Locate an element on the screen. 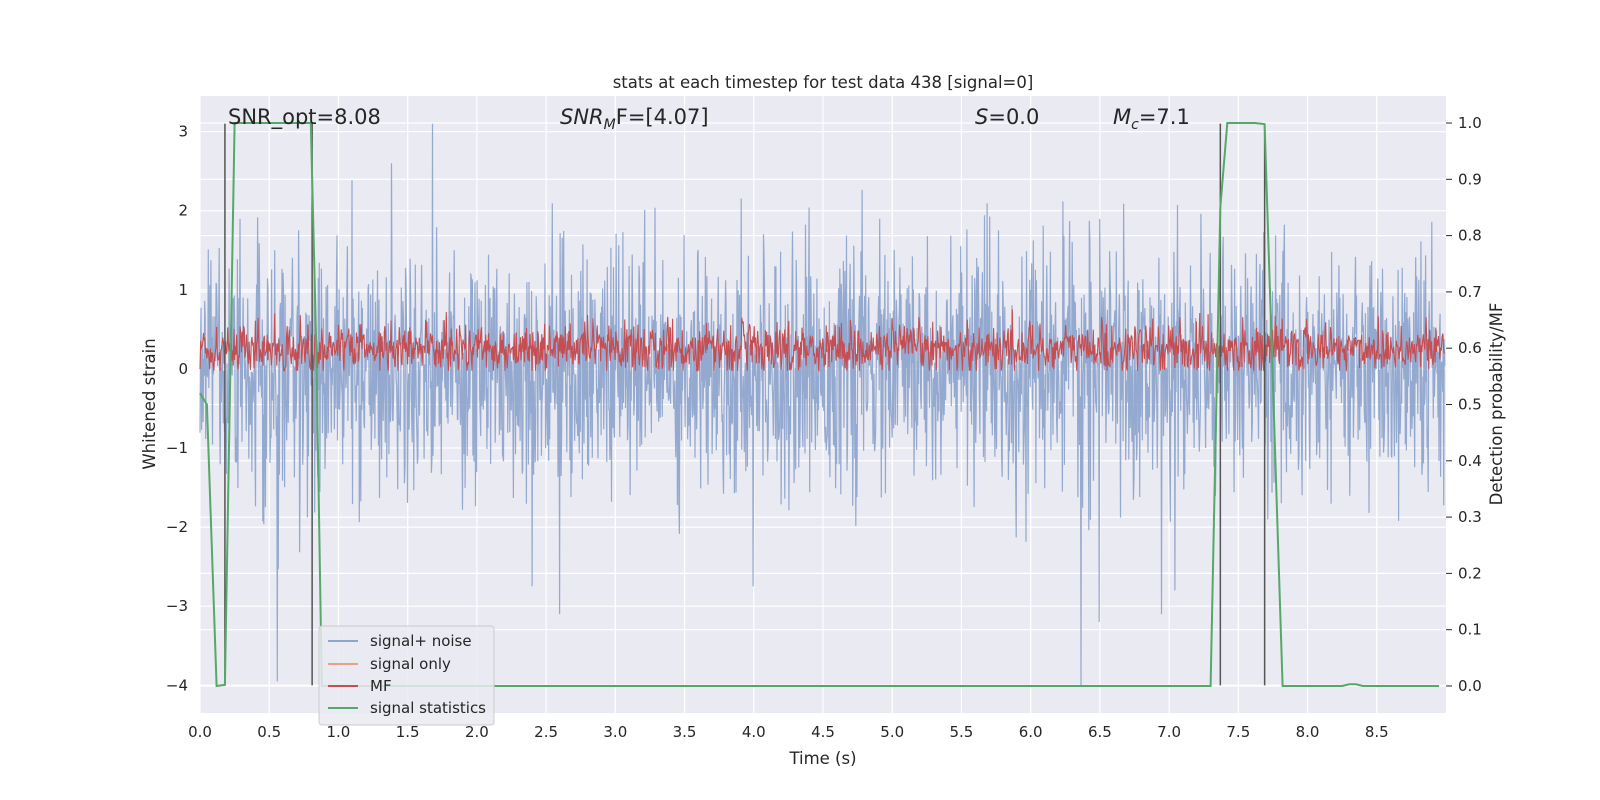 This screenshot has height=800, width=1600. x-tick-label: 3.0 is located at coordinates (615, 732).